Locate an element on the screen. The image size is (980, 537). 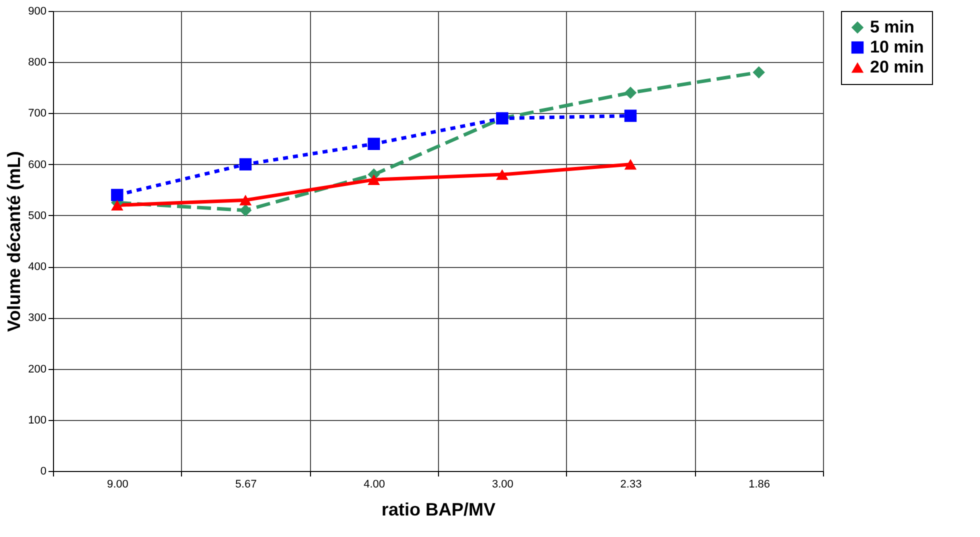
legend-label: 20 min is located at coordinates (897, 67).